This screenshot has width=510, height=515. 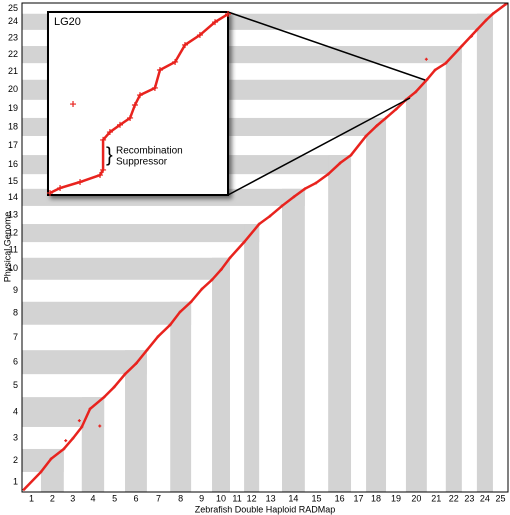 I want to click on y-tick-label: 16, so click(x=13, y=164).